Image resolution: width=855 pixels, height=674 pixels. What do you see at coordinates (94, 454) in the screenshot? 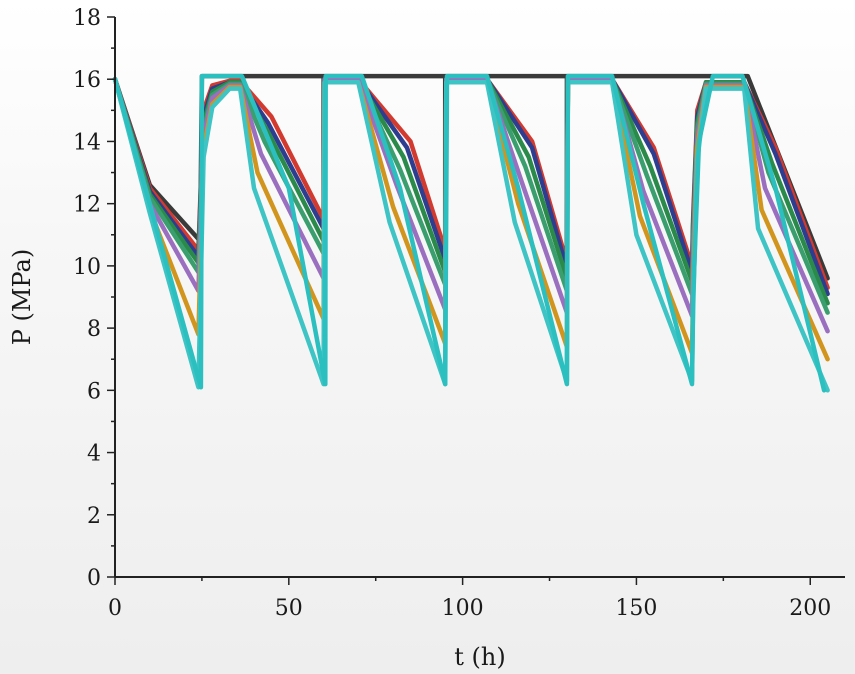
I see `y-tick-label: 4` at bounding box center [94, 454].